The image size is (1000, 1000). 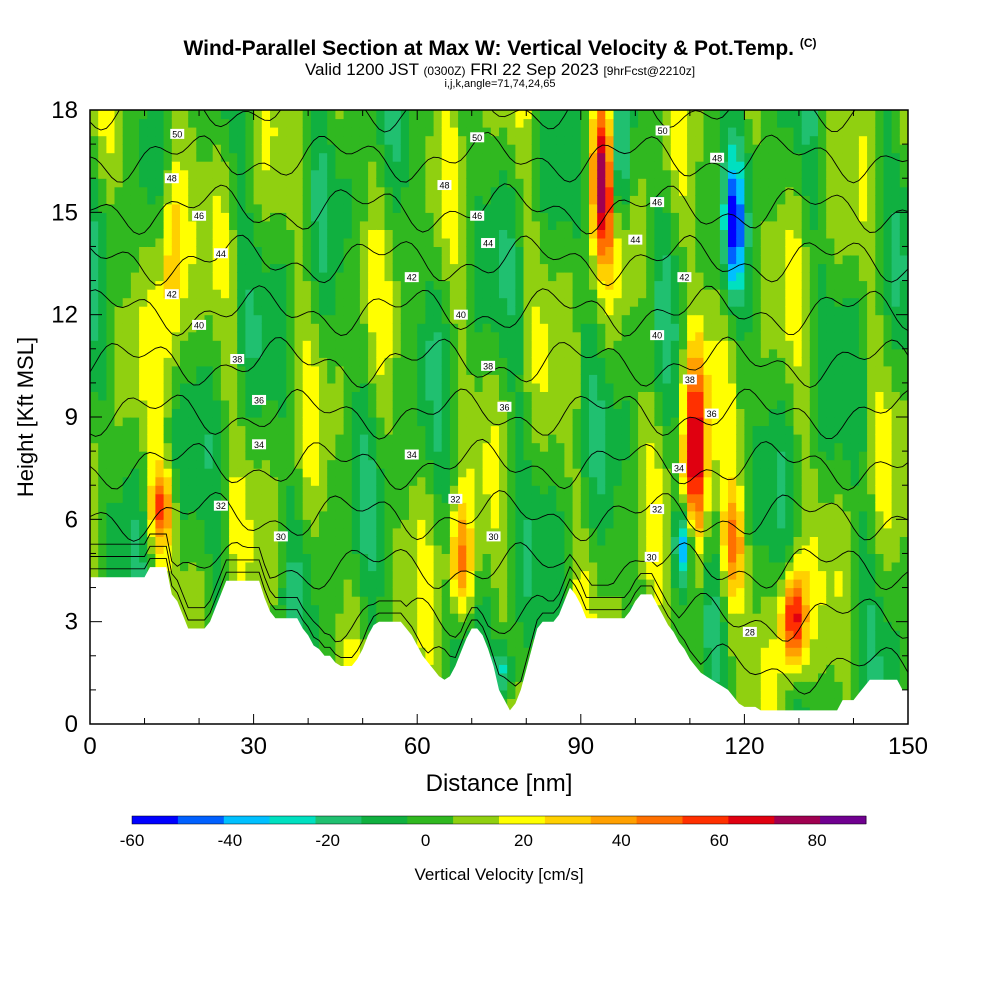 I want to click on grid-indices-line: i,j,k,angle=71,74,24,65, so click(x=500, y=84).